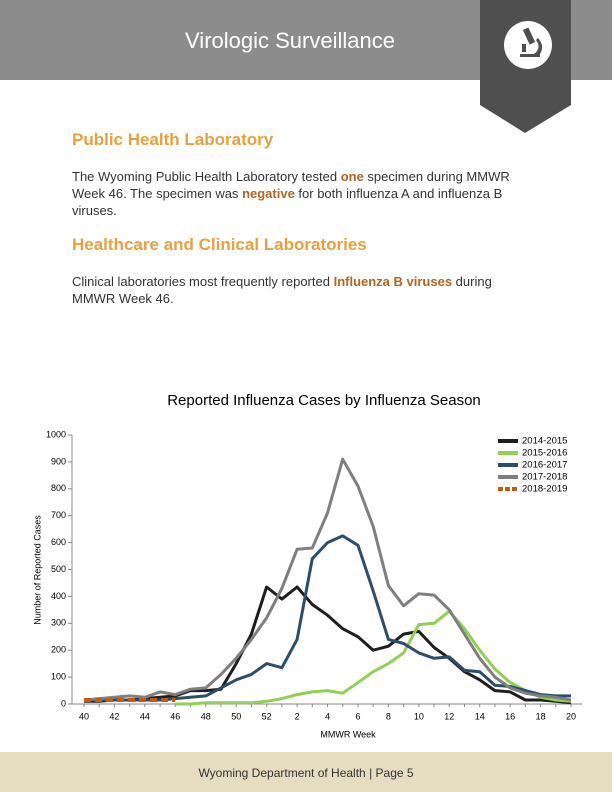 The width and height of the screenshot is (612, 792). What do you see at coordinates (267, 716) in the screenshot?
I see `x-tick-label: 52` at bounding box center [267, 716].